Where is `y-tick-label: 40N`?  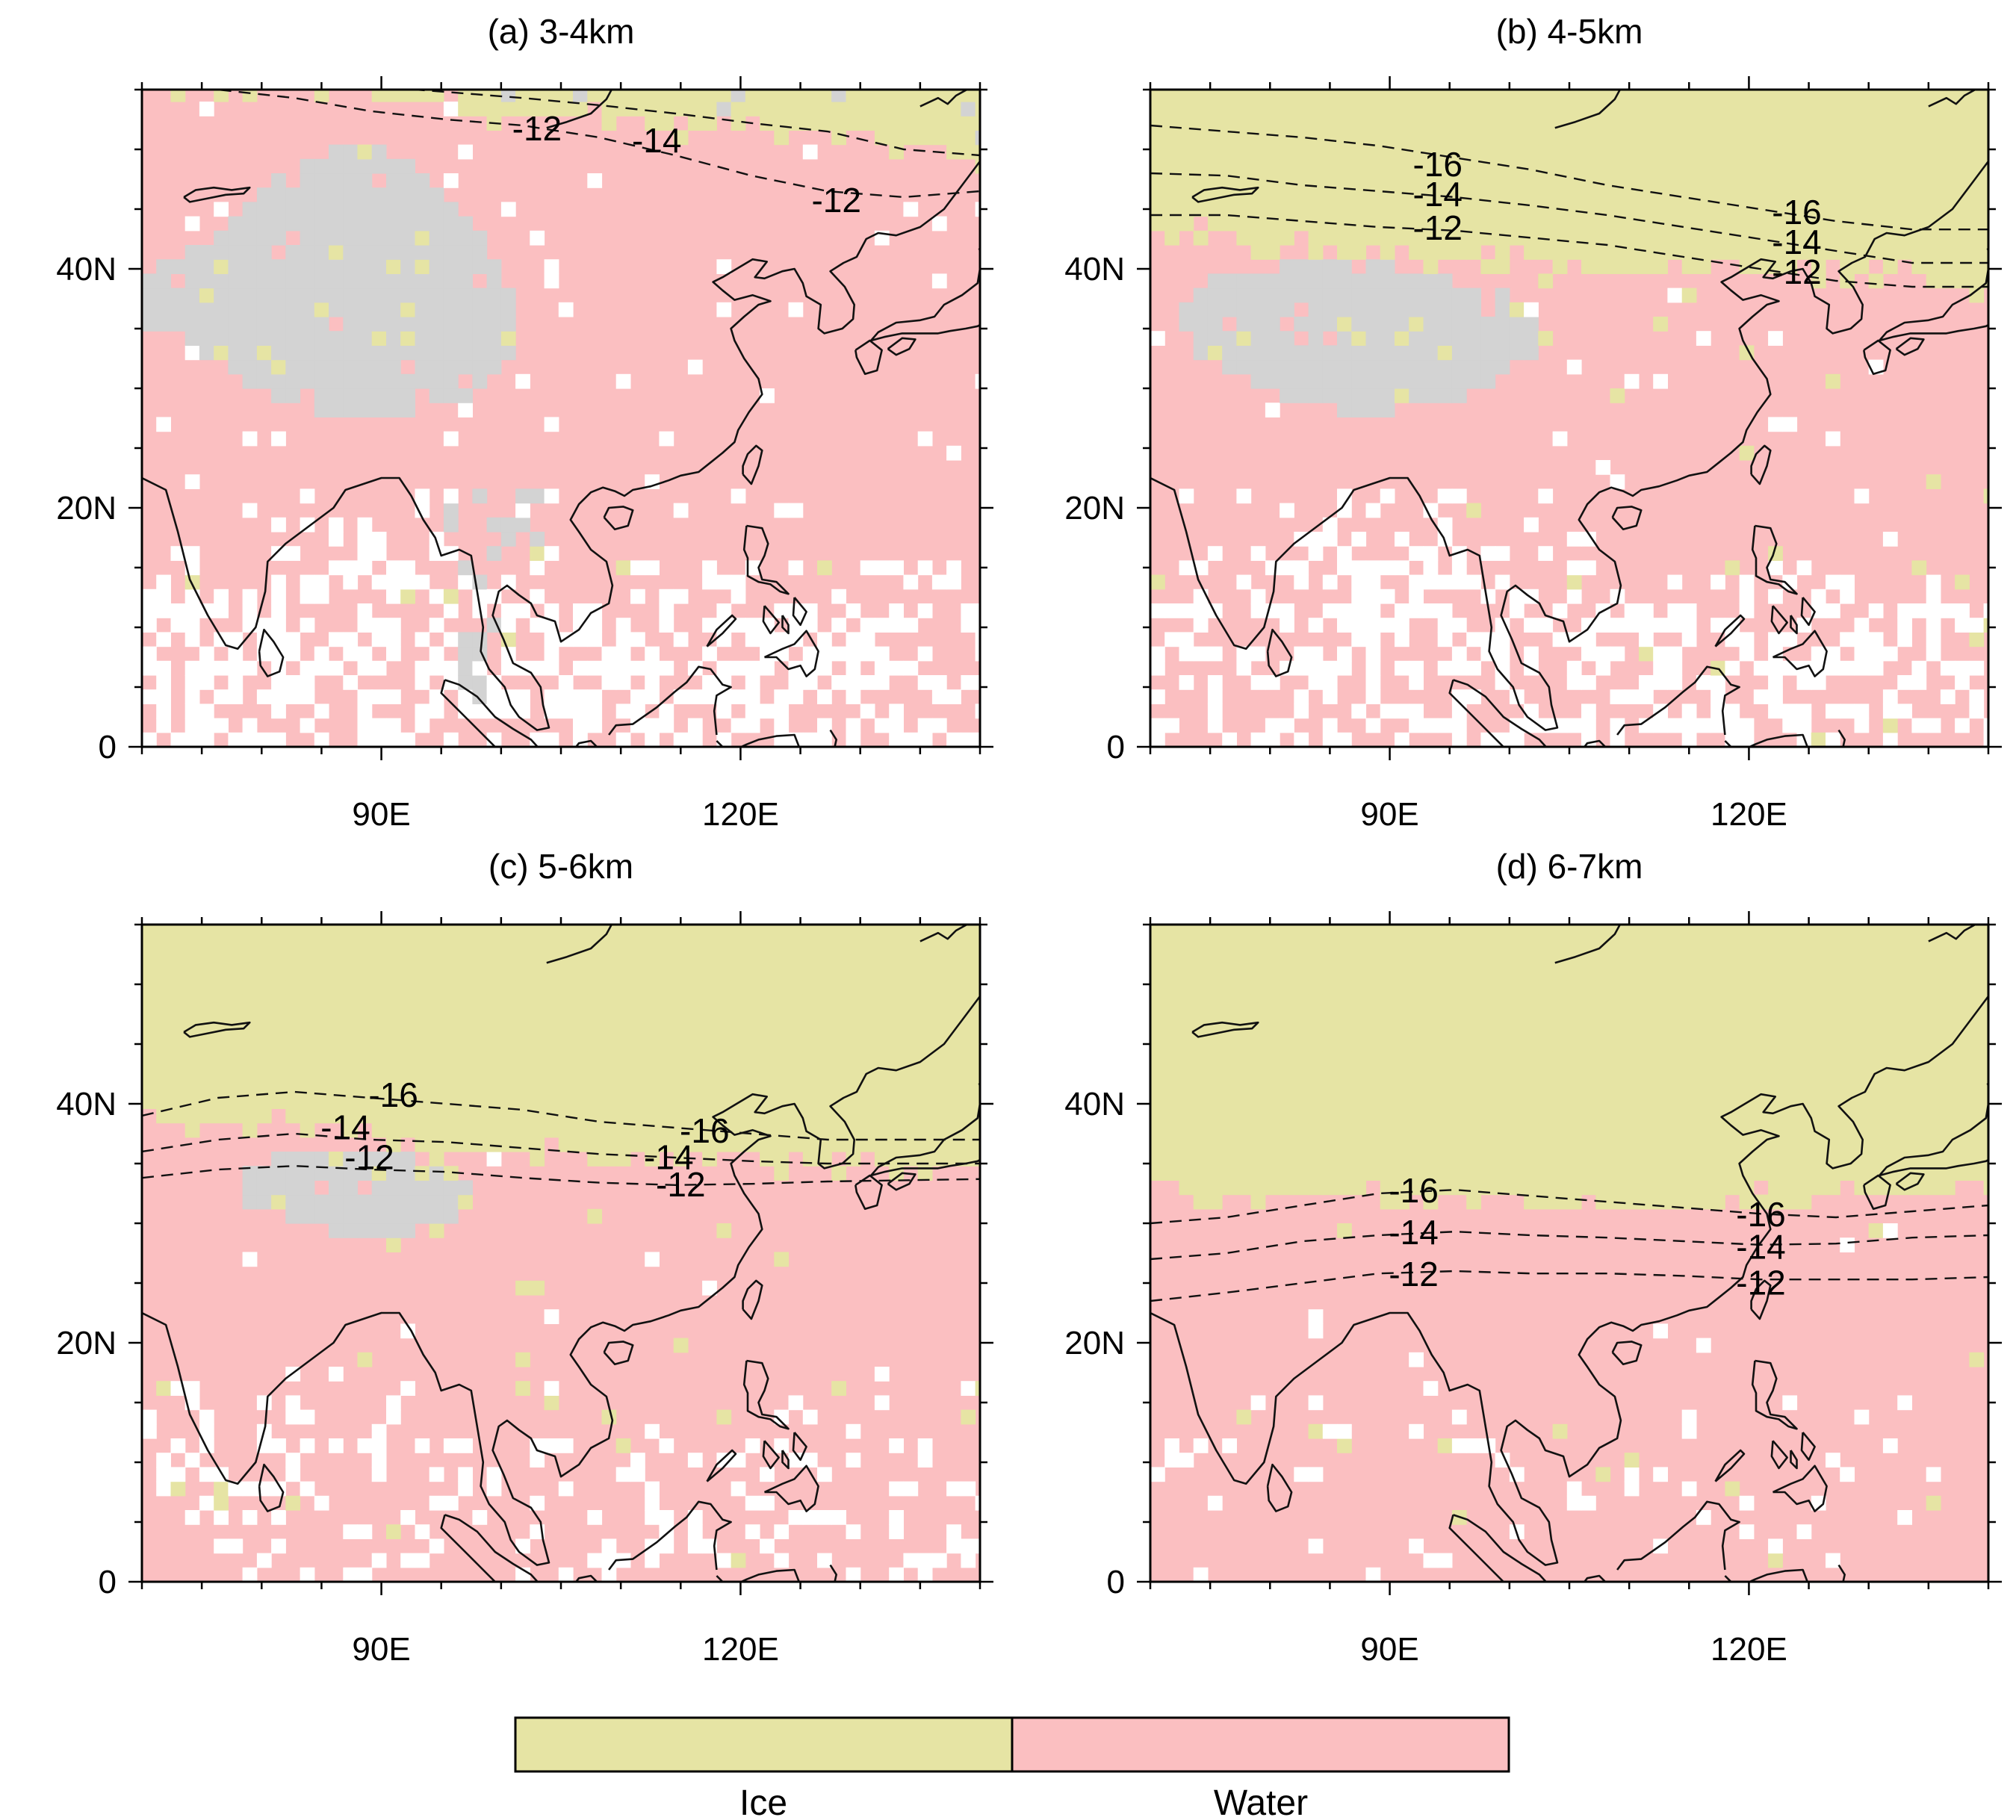 y-tick-label: 40N is located at coordinates (1094, 269).